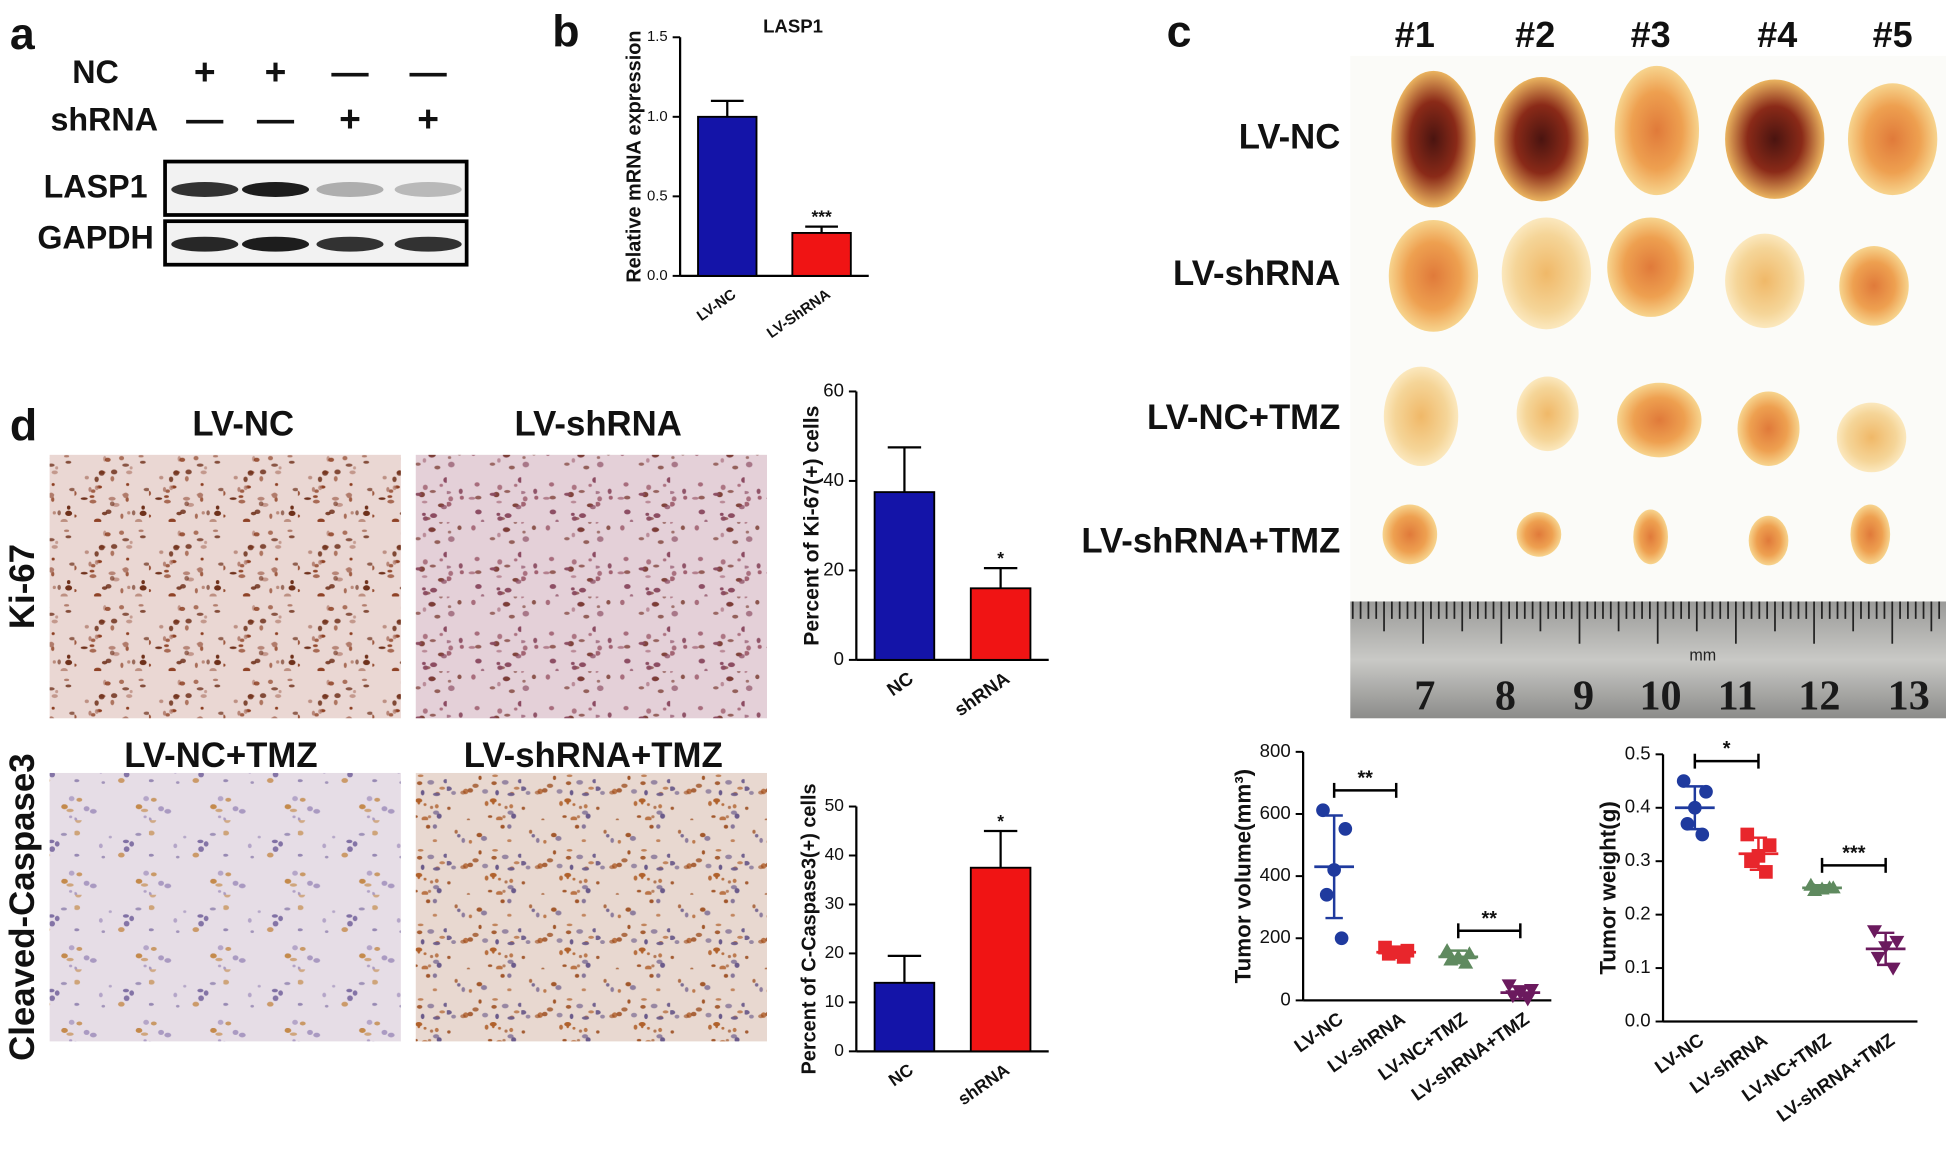 The height and width of the screenshot is (1152, 1946). Describe the element at coordinates (104, 119) in the screenshot. I see `condition-label: shRNA` at that location.